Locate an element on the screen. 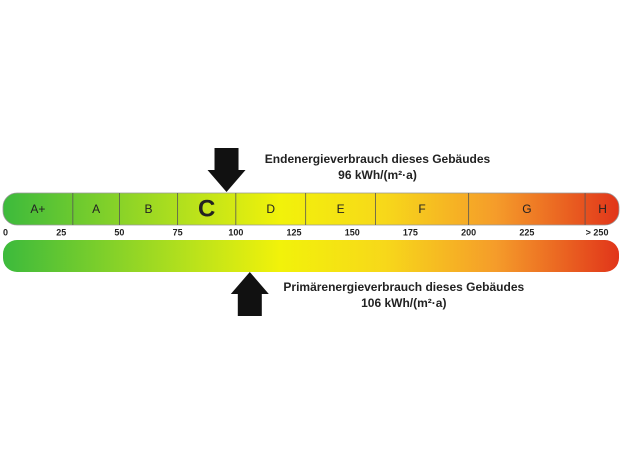 The width and height of the screenshot is (620, 465). class-label: G is located at coordinates (526, 209).